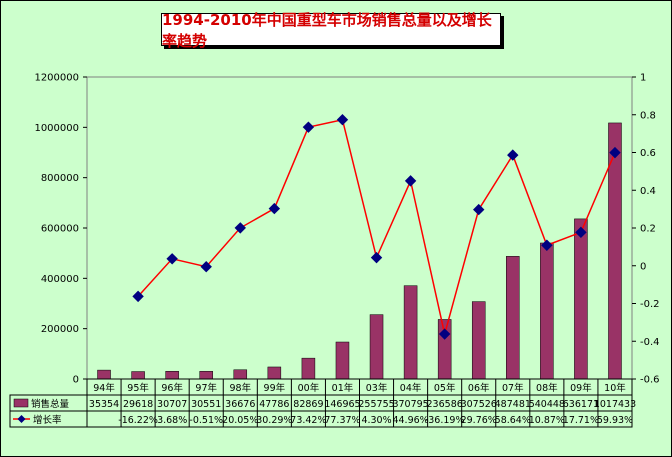 The image size is (672, 457). What do you see at coordinates (308, 404) in the screenshot?
I see `table-cell: 82869` at bounding box center [308, 404].